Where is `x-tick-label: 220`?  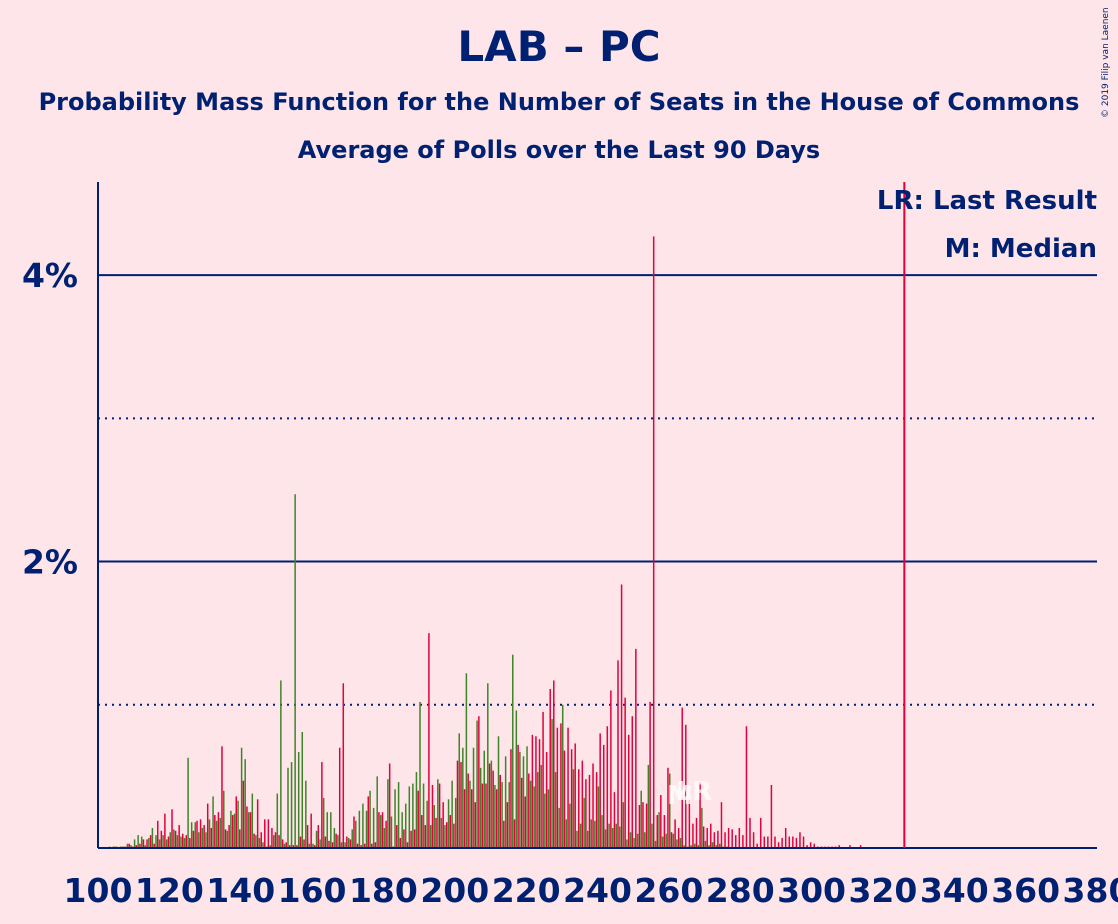 x-tick-label: 220 is located at coordinates (526, 890).